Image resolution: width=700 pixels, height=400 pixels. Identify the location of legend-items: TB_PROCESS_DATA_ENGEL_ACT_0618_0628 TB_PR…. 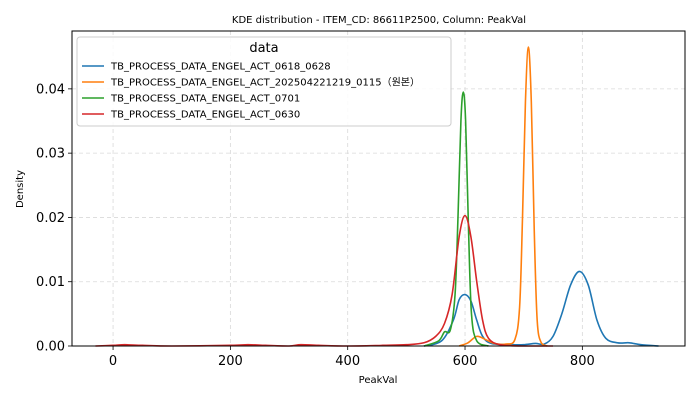
(251, 91).